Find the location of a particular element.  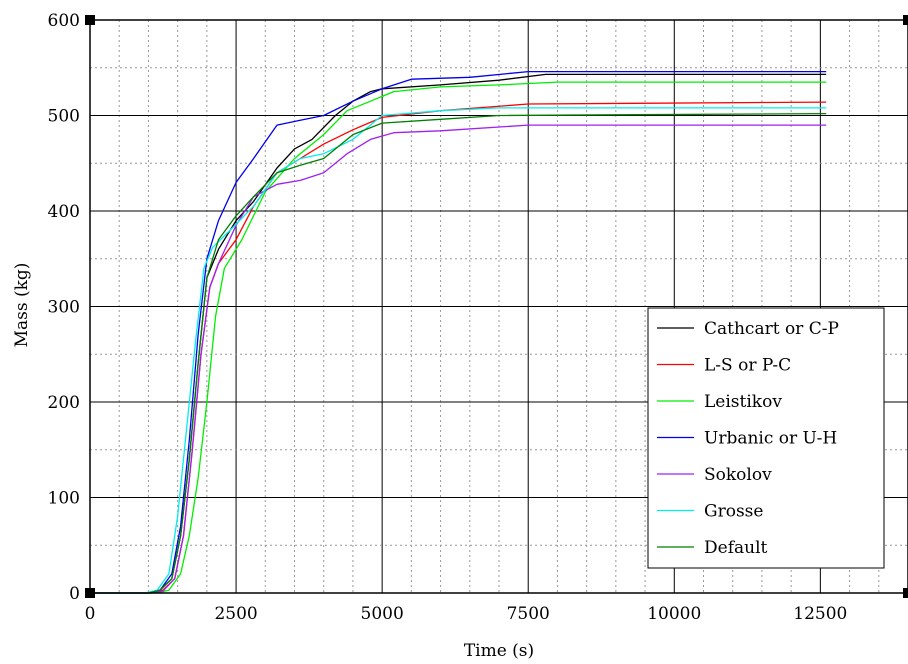

legend-label: L-S or P-C is located at coordinates (747, 366).